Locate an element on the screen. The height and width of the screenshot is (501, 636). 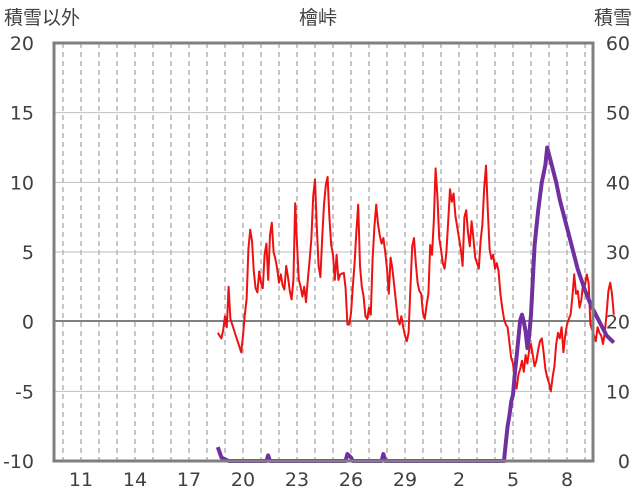
left-tick-label: 5 is located at coordinates (28, 253).